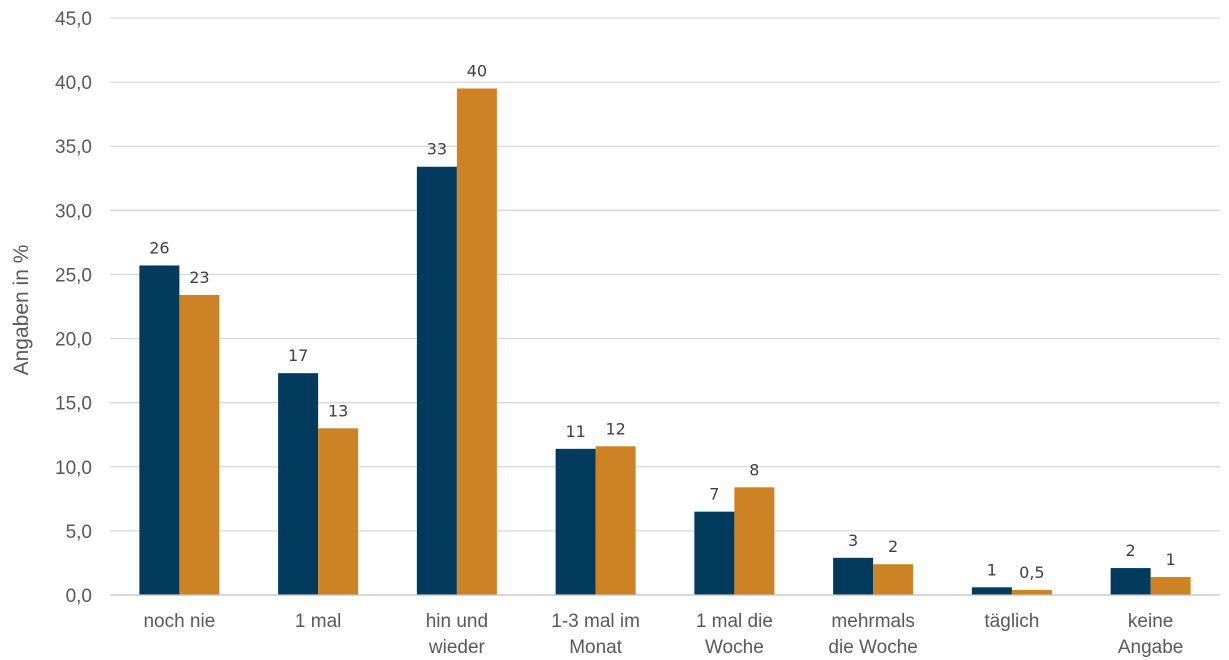  Describe the element at coordinates (754, 469) in the screenshot. I see `data-label: 8` at that location.